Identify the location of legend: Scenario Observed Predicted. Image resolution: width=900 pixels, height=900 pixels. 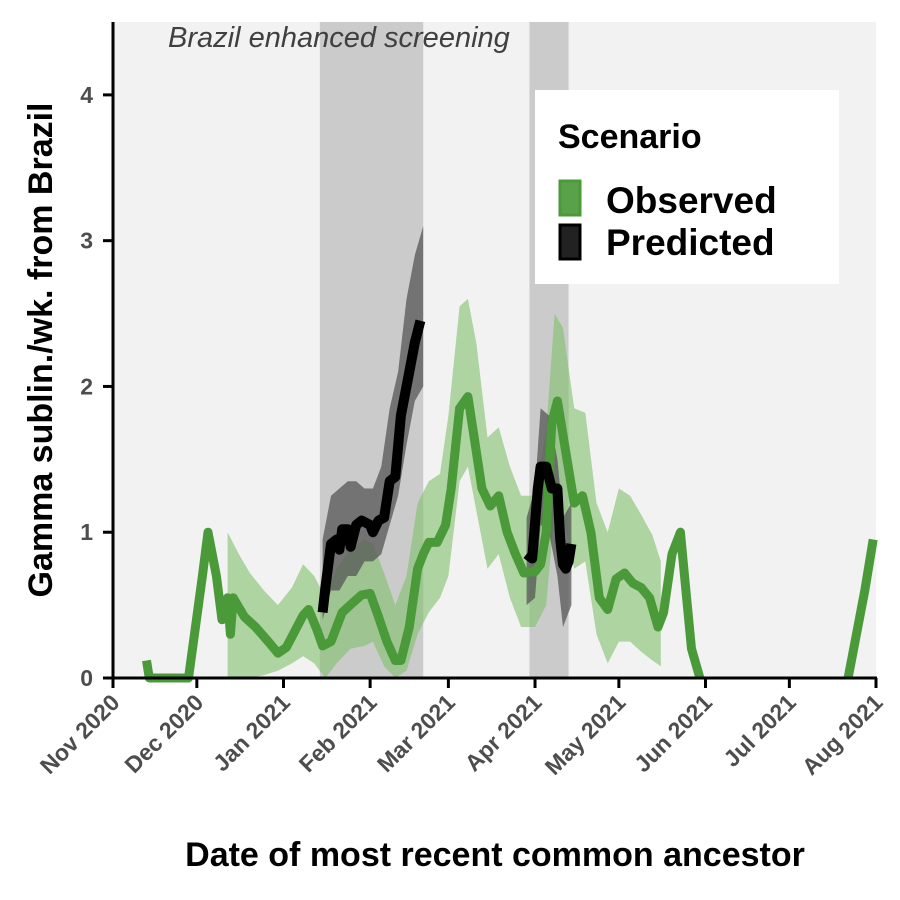
(687, 187).